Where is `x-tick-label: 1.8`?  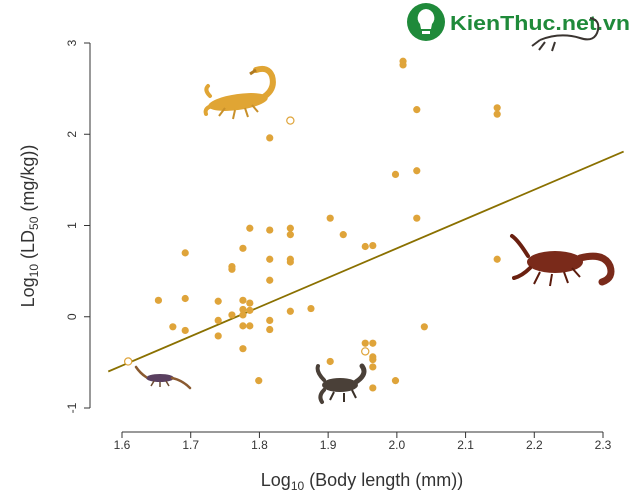 x-tick-label: 1.8 is located at coordinates (259, 445).